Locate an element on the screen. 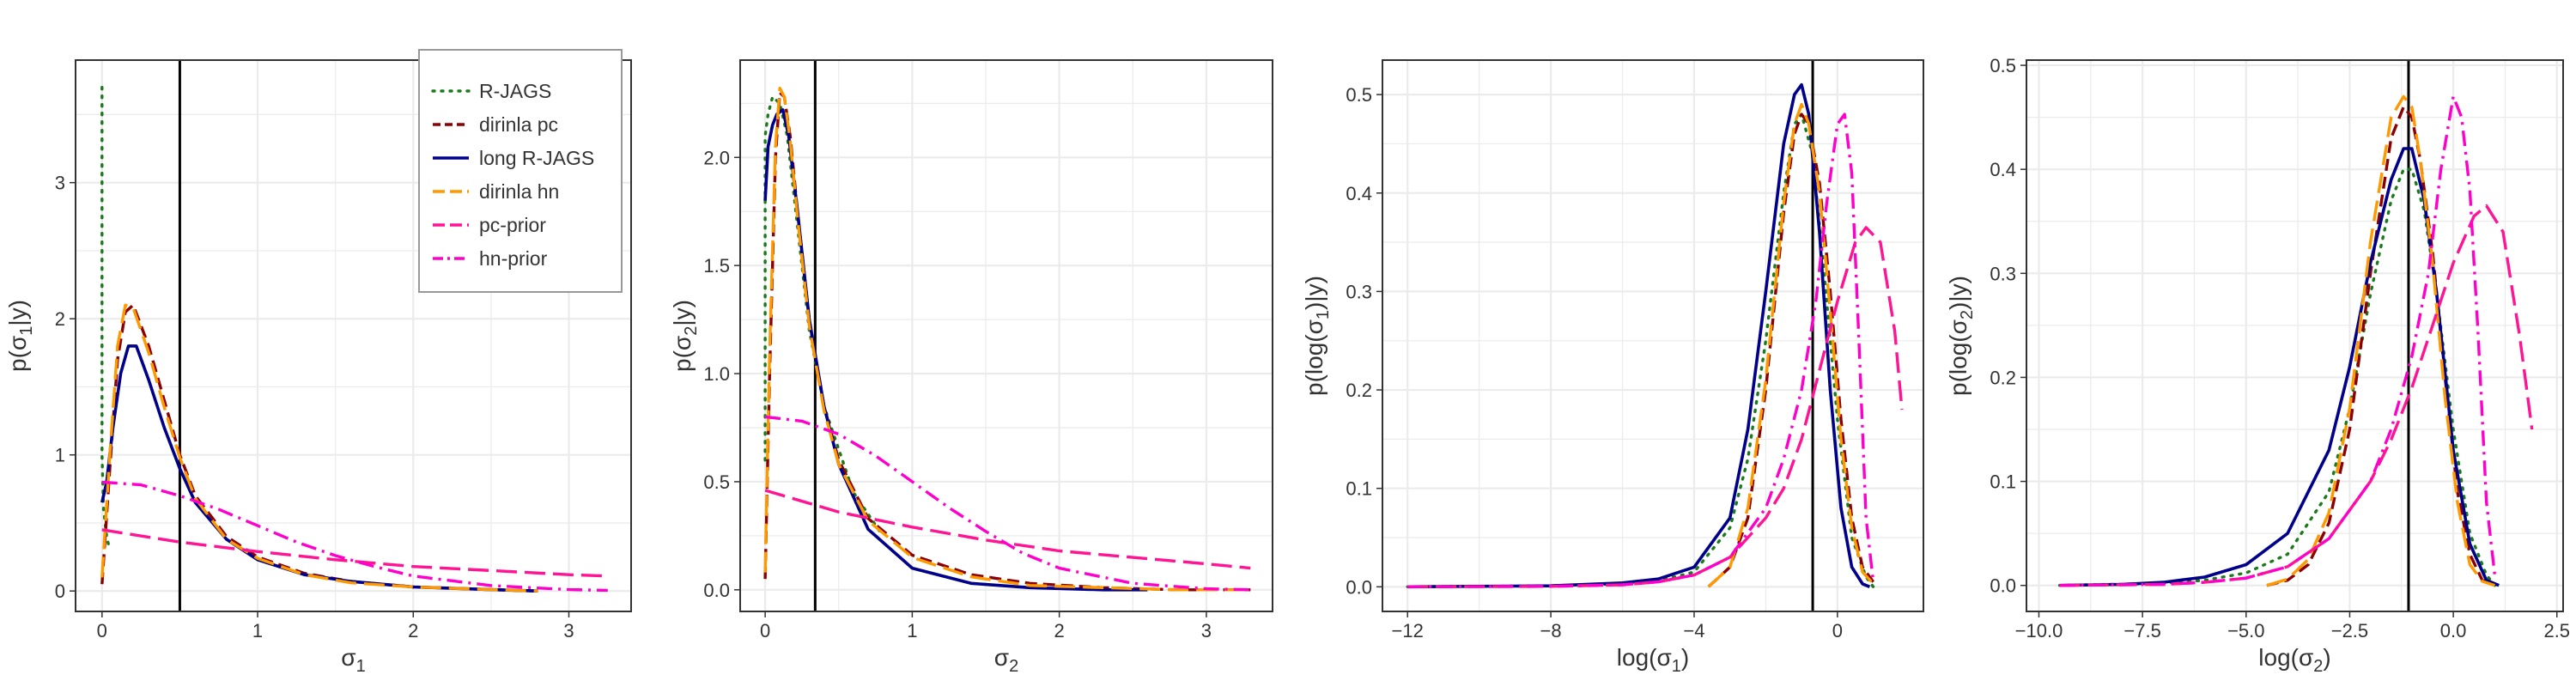 The image size is (2576, 687). legend-label: pc-prior is located at coordinates (512, 225).